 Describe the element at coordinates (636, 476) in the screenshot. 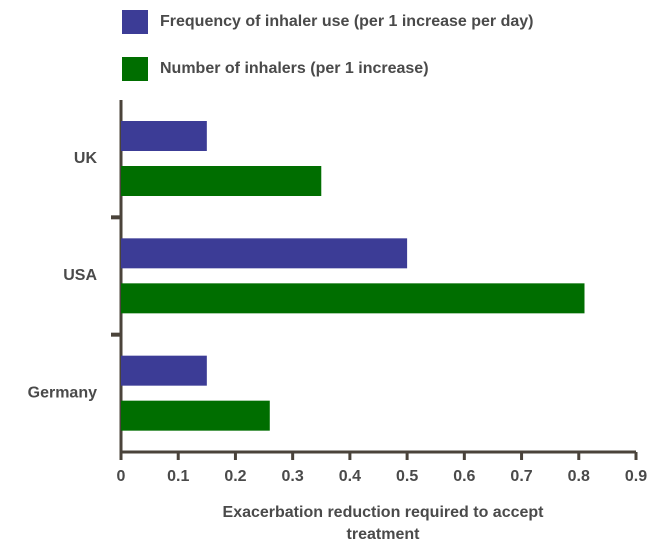

I see `x-tick-label: 0.9` at that location.